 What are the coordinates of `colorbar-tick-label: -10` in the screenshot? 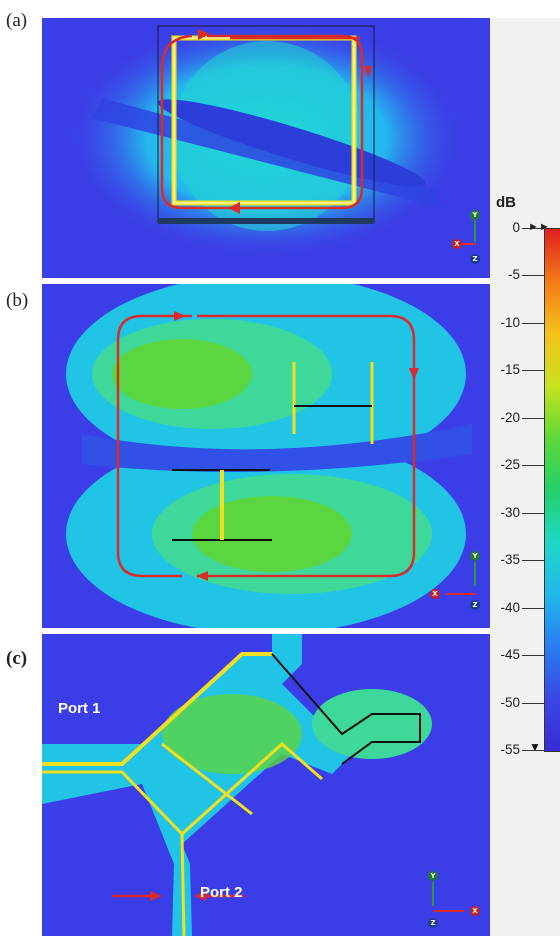 It's located at (510, 322).